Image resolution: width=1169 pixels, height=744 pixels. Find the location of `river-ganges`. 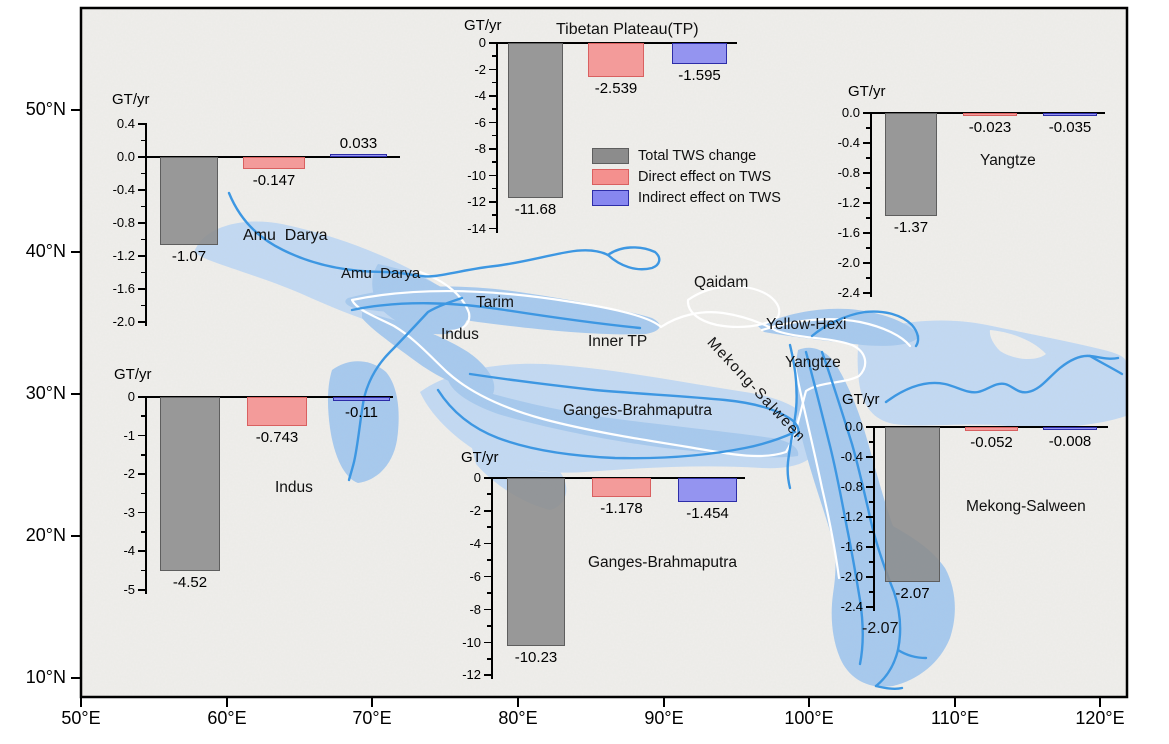

river-ganges is located at coordinates (616, 424).